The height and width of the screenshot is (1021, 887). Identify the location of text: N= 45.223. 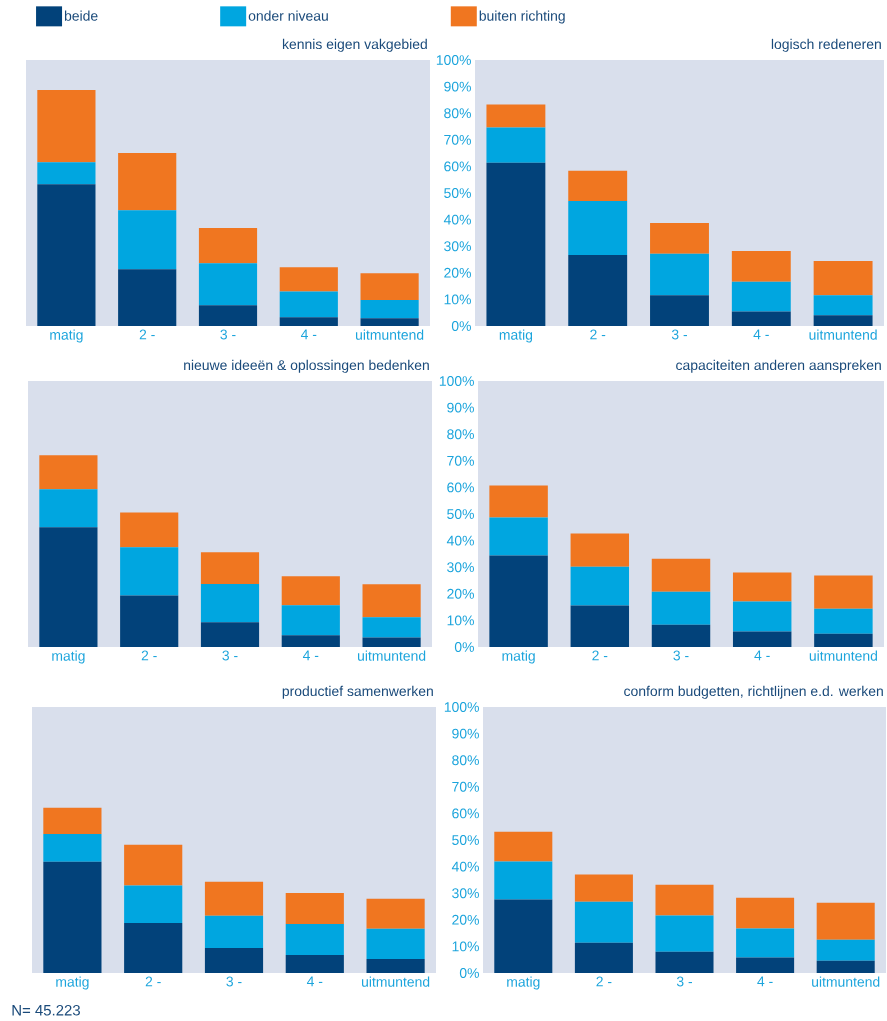
(46, 1010).